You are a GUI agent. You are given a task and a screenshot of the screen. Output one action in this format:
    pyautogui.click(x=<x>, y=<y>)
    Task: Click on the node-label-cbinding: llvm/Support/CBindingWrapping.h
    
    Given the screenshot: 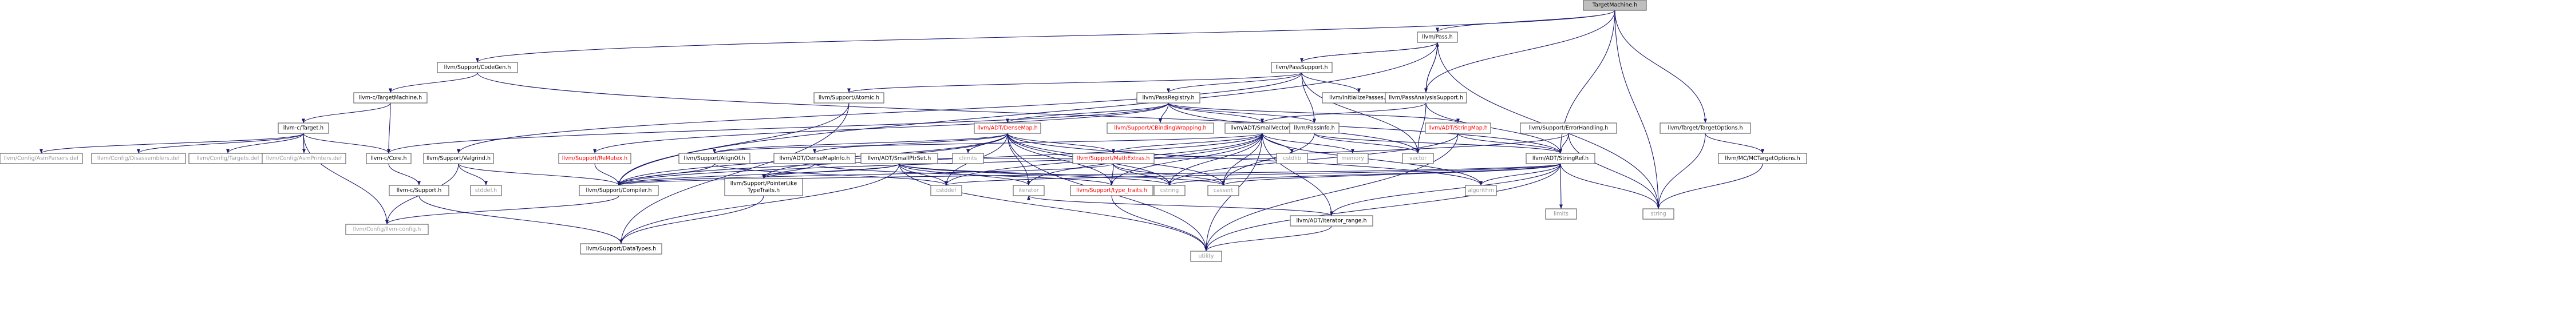 What is the action you would take?
    pyautogui.click(x=1160, y=128)
    